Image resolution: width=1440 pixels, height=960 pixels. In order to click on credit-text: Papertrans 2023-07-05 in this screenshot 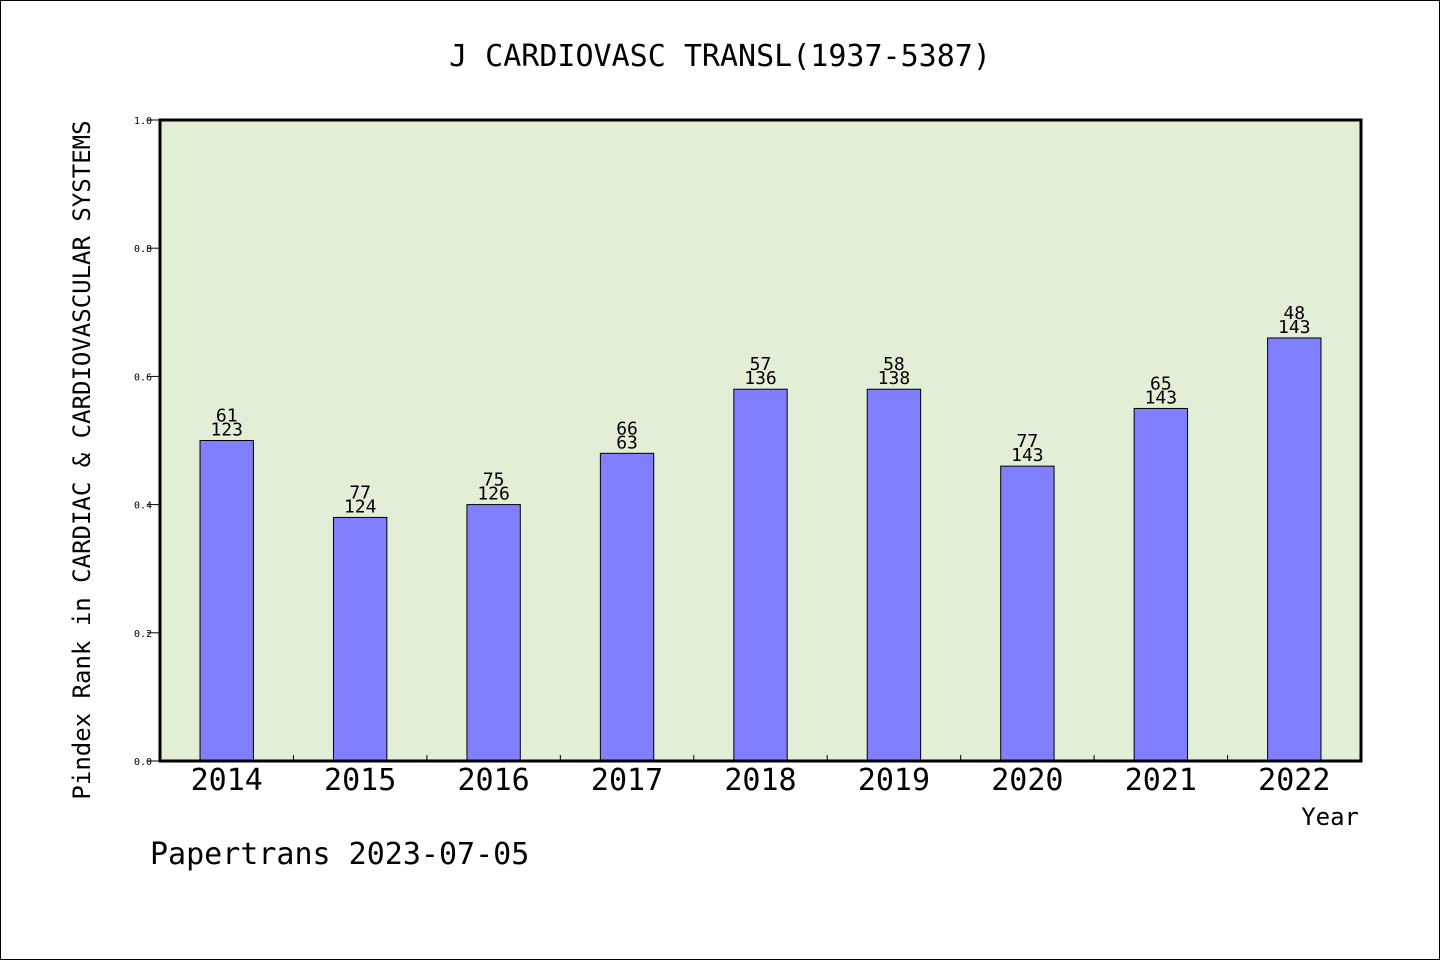, I will do `click(339, 854)`.